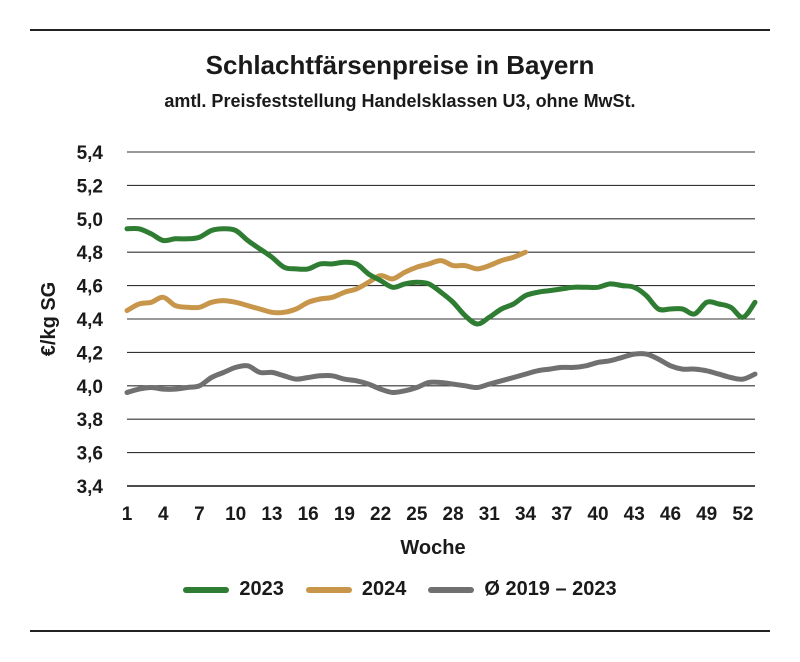 This screenshot has width=800, height=662. What do you see at coordinates (90, 320) in the screenshot?
I see `y-tick-label: 4,4` at bounding box center [90, 320].